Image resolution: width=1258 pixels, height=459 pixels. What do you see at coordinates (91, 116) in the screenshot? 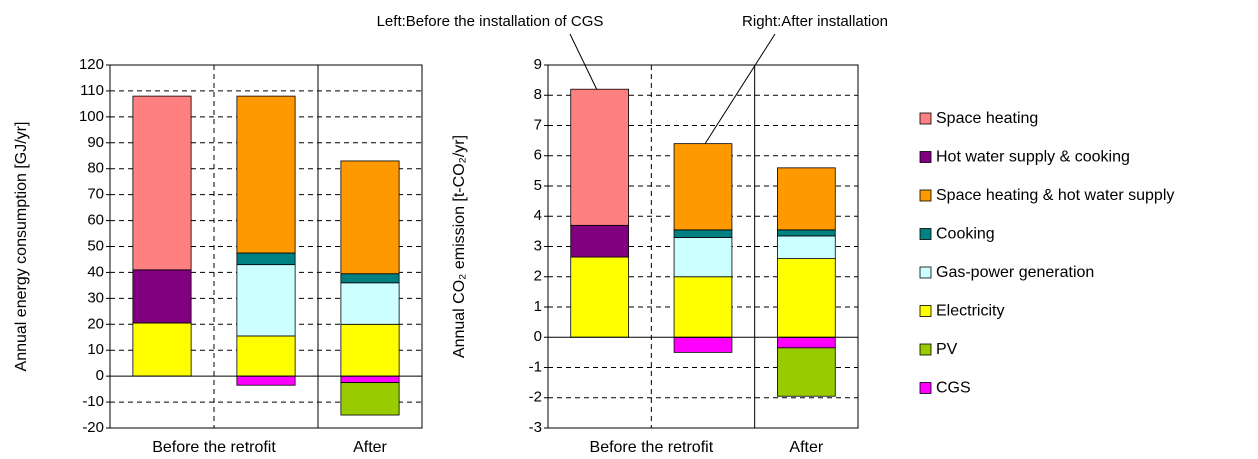
I see `y-tick-label: 100` at bounding box center [91, 116].